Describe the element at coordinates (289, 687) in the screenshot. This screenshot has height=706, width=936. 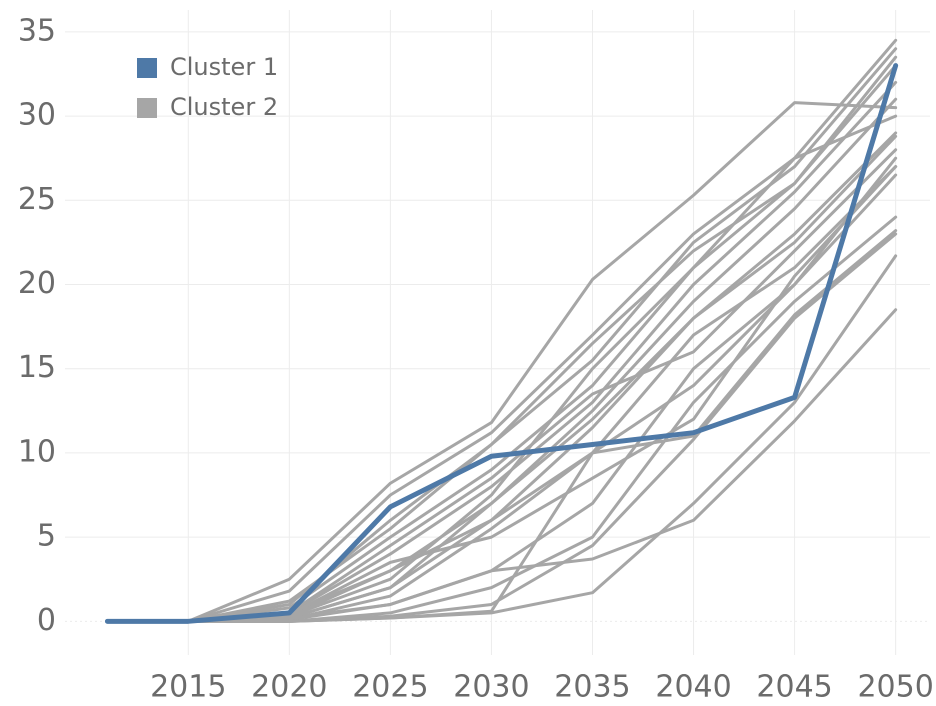
I see `x-tick-label: 2020` at that location.